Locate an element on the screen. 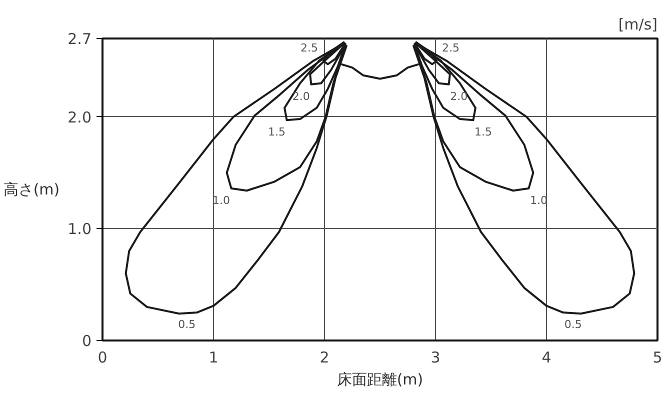 The image size is (669, 406). text: [m/s] is located at coordinates (638, 25).